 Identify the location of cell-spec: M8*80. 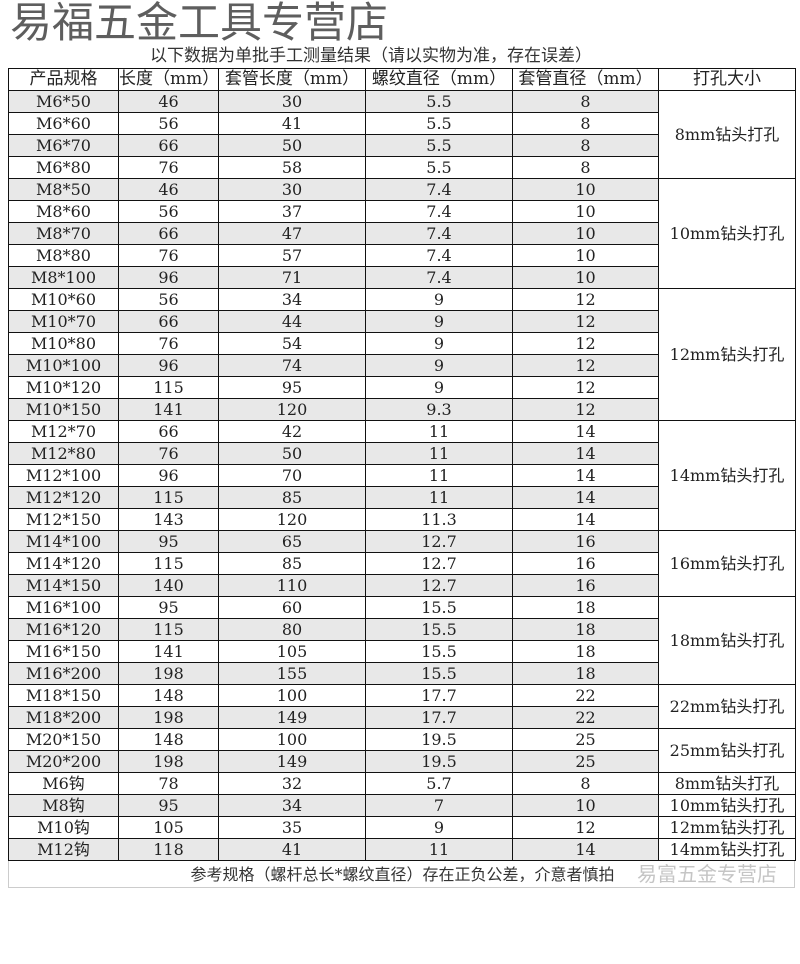
(63, 255).